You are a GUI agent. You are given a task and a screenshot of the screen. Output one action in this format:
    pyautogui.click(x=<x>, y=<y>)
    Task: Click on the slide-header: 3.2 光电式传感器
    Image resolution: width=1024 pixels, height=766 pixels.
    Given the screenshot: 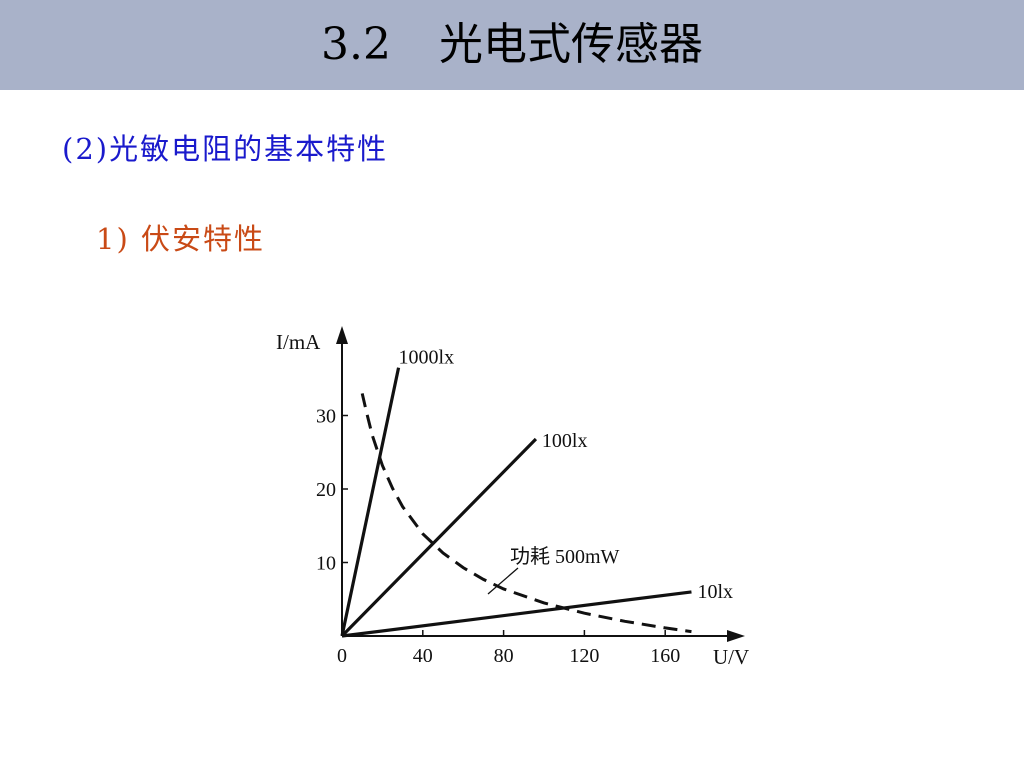 What is the action you would take?
    pyautogui.click(x=512, y=45)
    